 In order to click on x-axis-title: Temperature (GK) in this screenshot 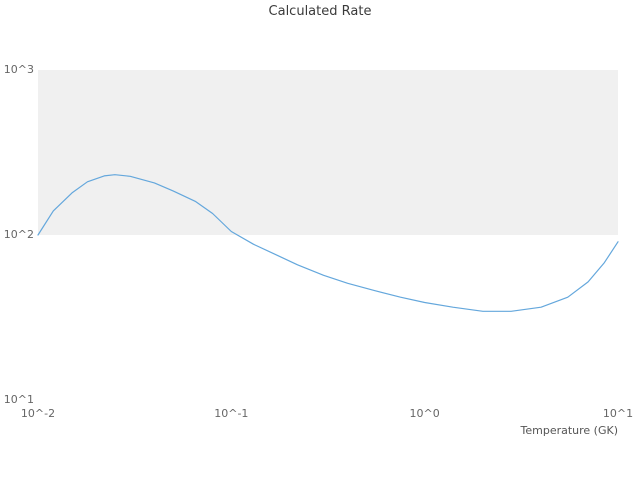, I will do `click(569, 430)`.